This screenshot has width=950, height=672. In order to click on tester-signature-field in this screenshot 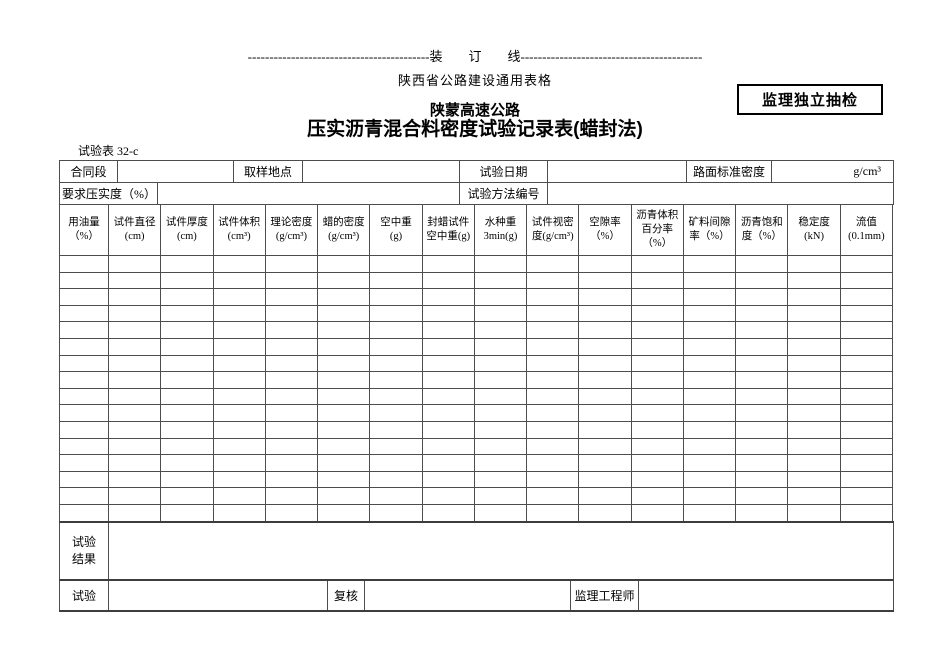, I will do `click(218, 595)`.